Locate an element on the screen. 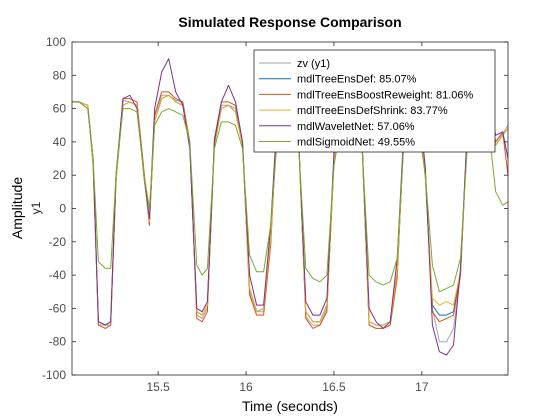 The height and width of the screenshot is (420, 560). y-tick-label: -80 is located at coordinates (58, 342).